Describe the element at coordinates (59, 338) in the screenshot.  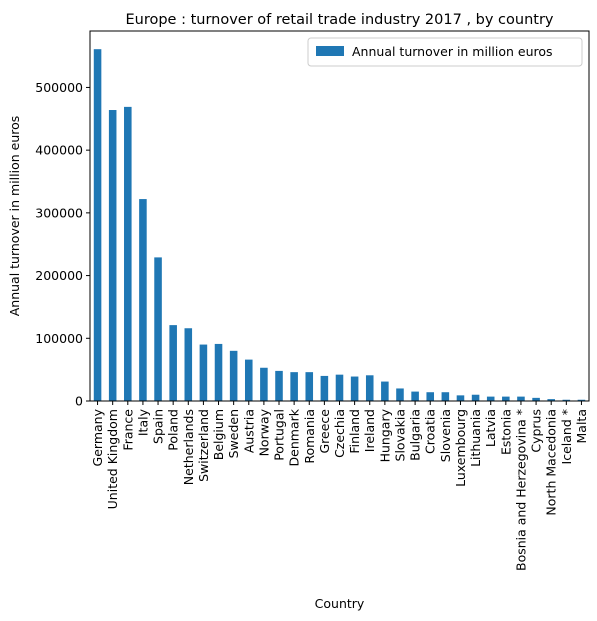
I see `y-tick-label: 100000` at that location.